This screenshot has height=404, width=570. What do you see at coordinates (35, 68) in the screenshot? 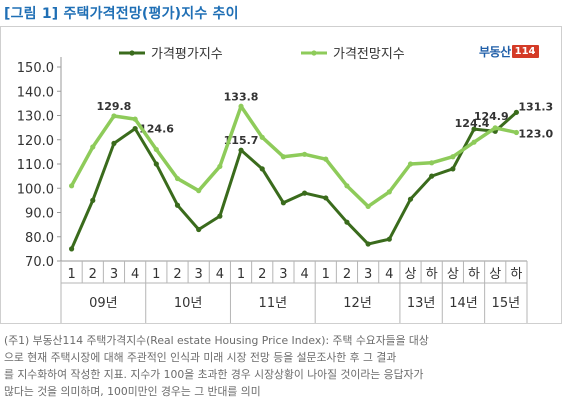
I see `y-tick-label: 150.0` at bounding box center [35, 68].